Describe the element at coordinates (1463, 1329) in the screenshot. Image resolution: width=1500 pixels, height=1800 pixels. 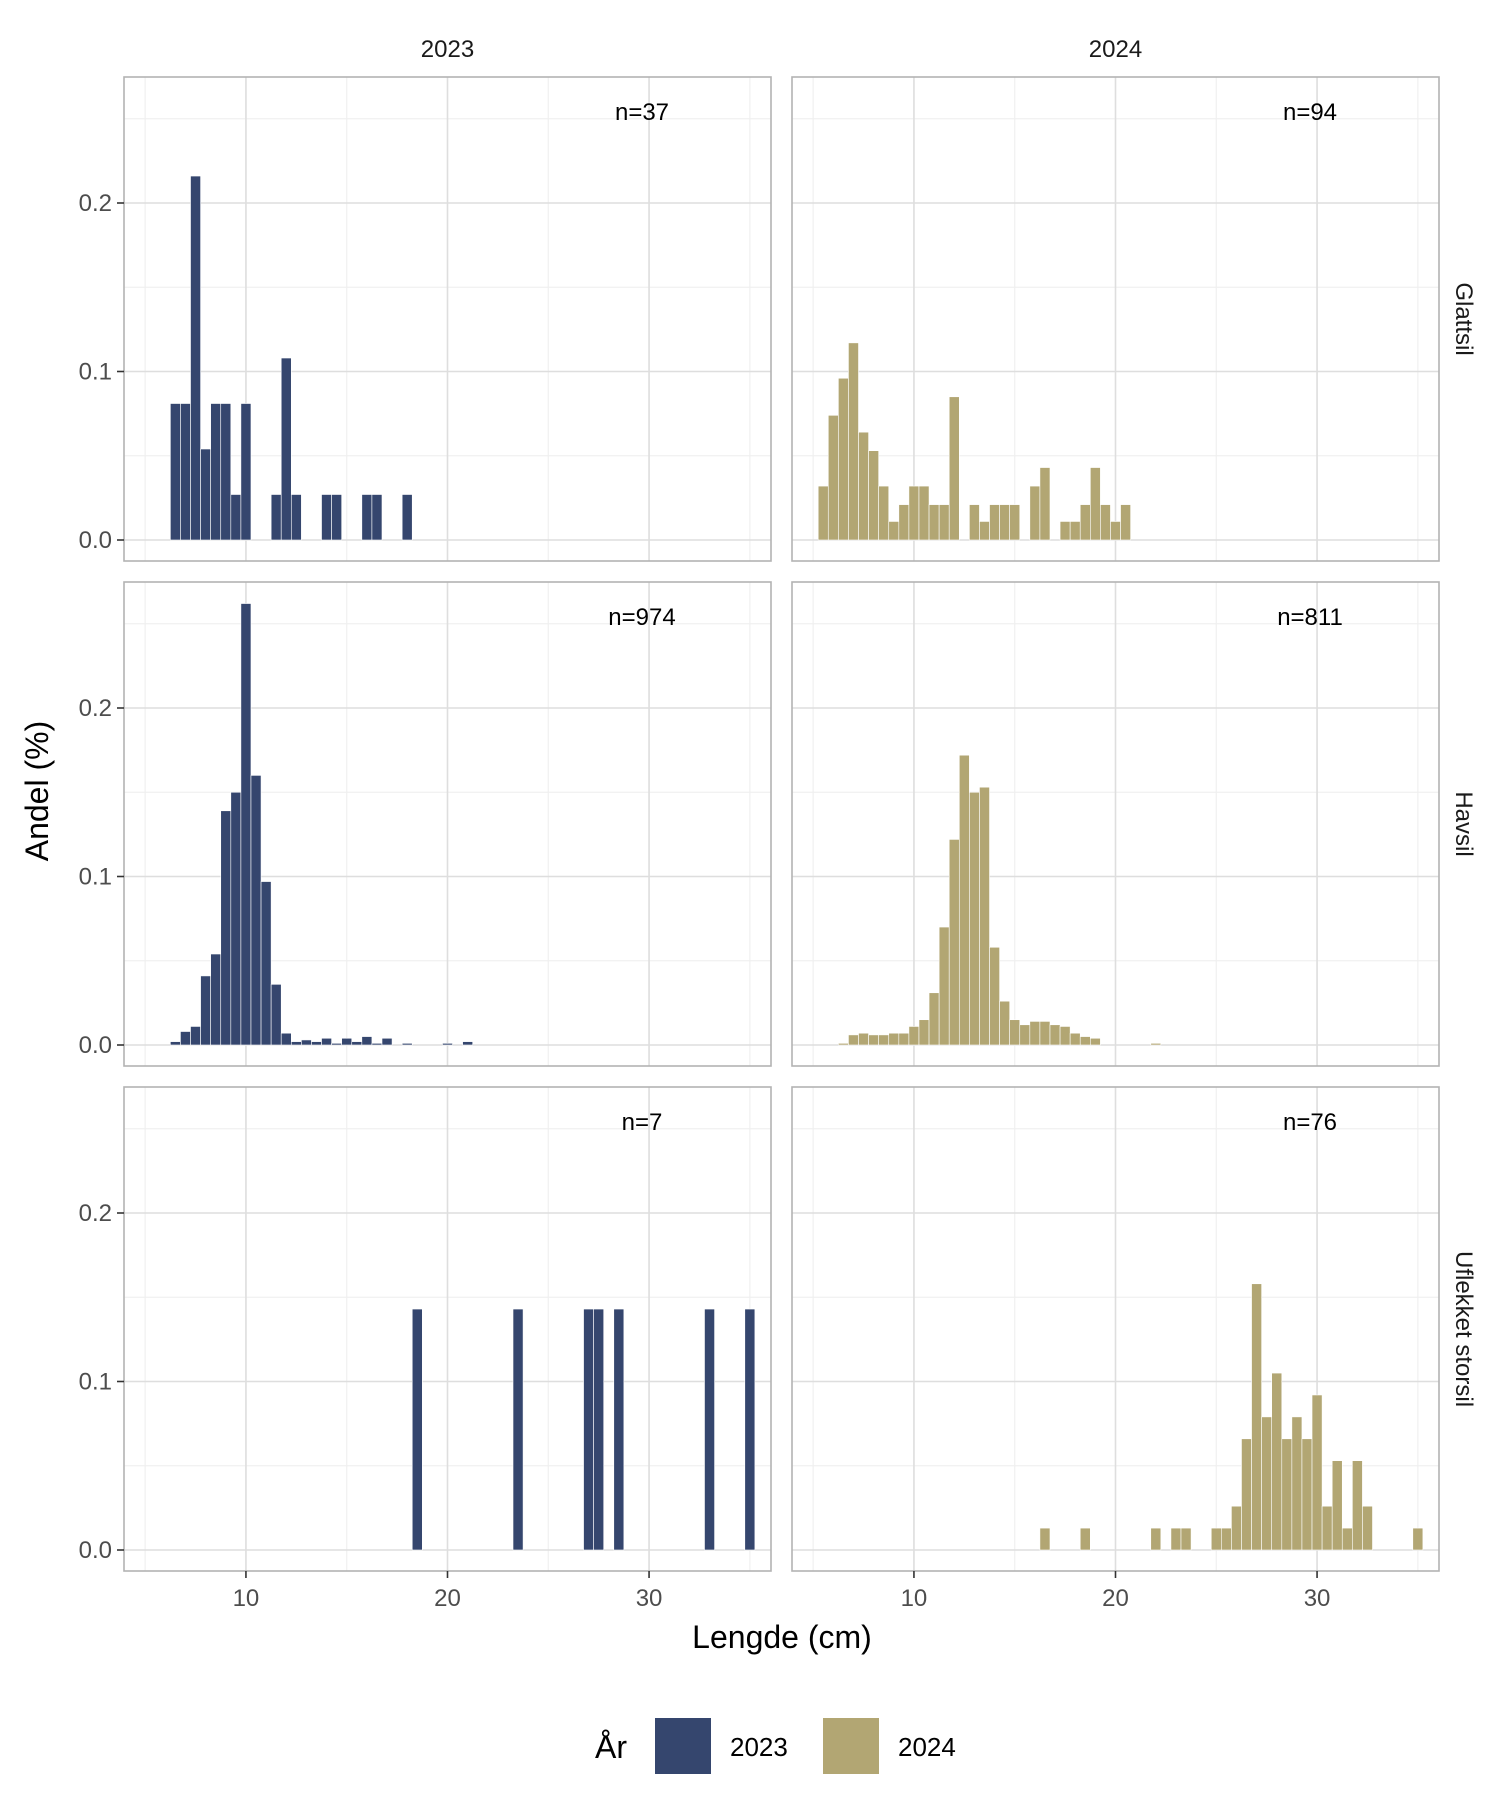
I see `row-strip-label-uflekket-storsil: Uflekket storsil` at that location.